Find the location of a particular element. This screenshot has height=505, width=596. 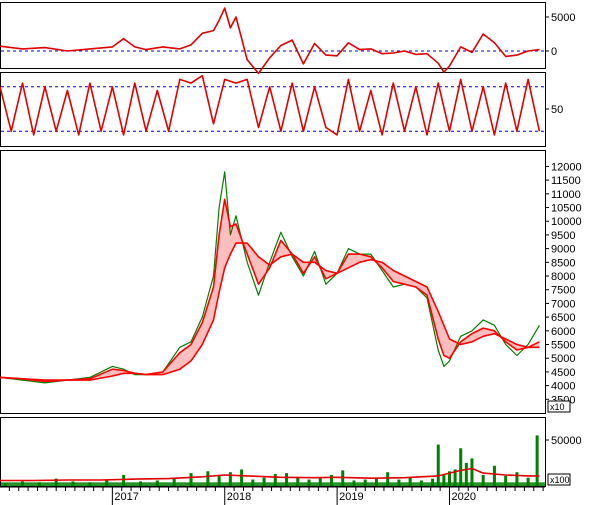

volume-multiplier-box is located at coordinates (559, 479).